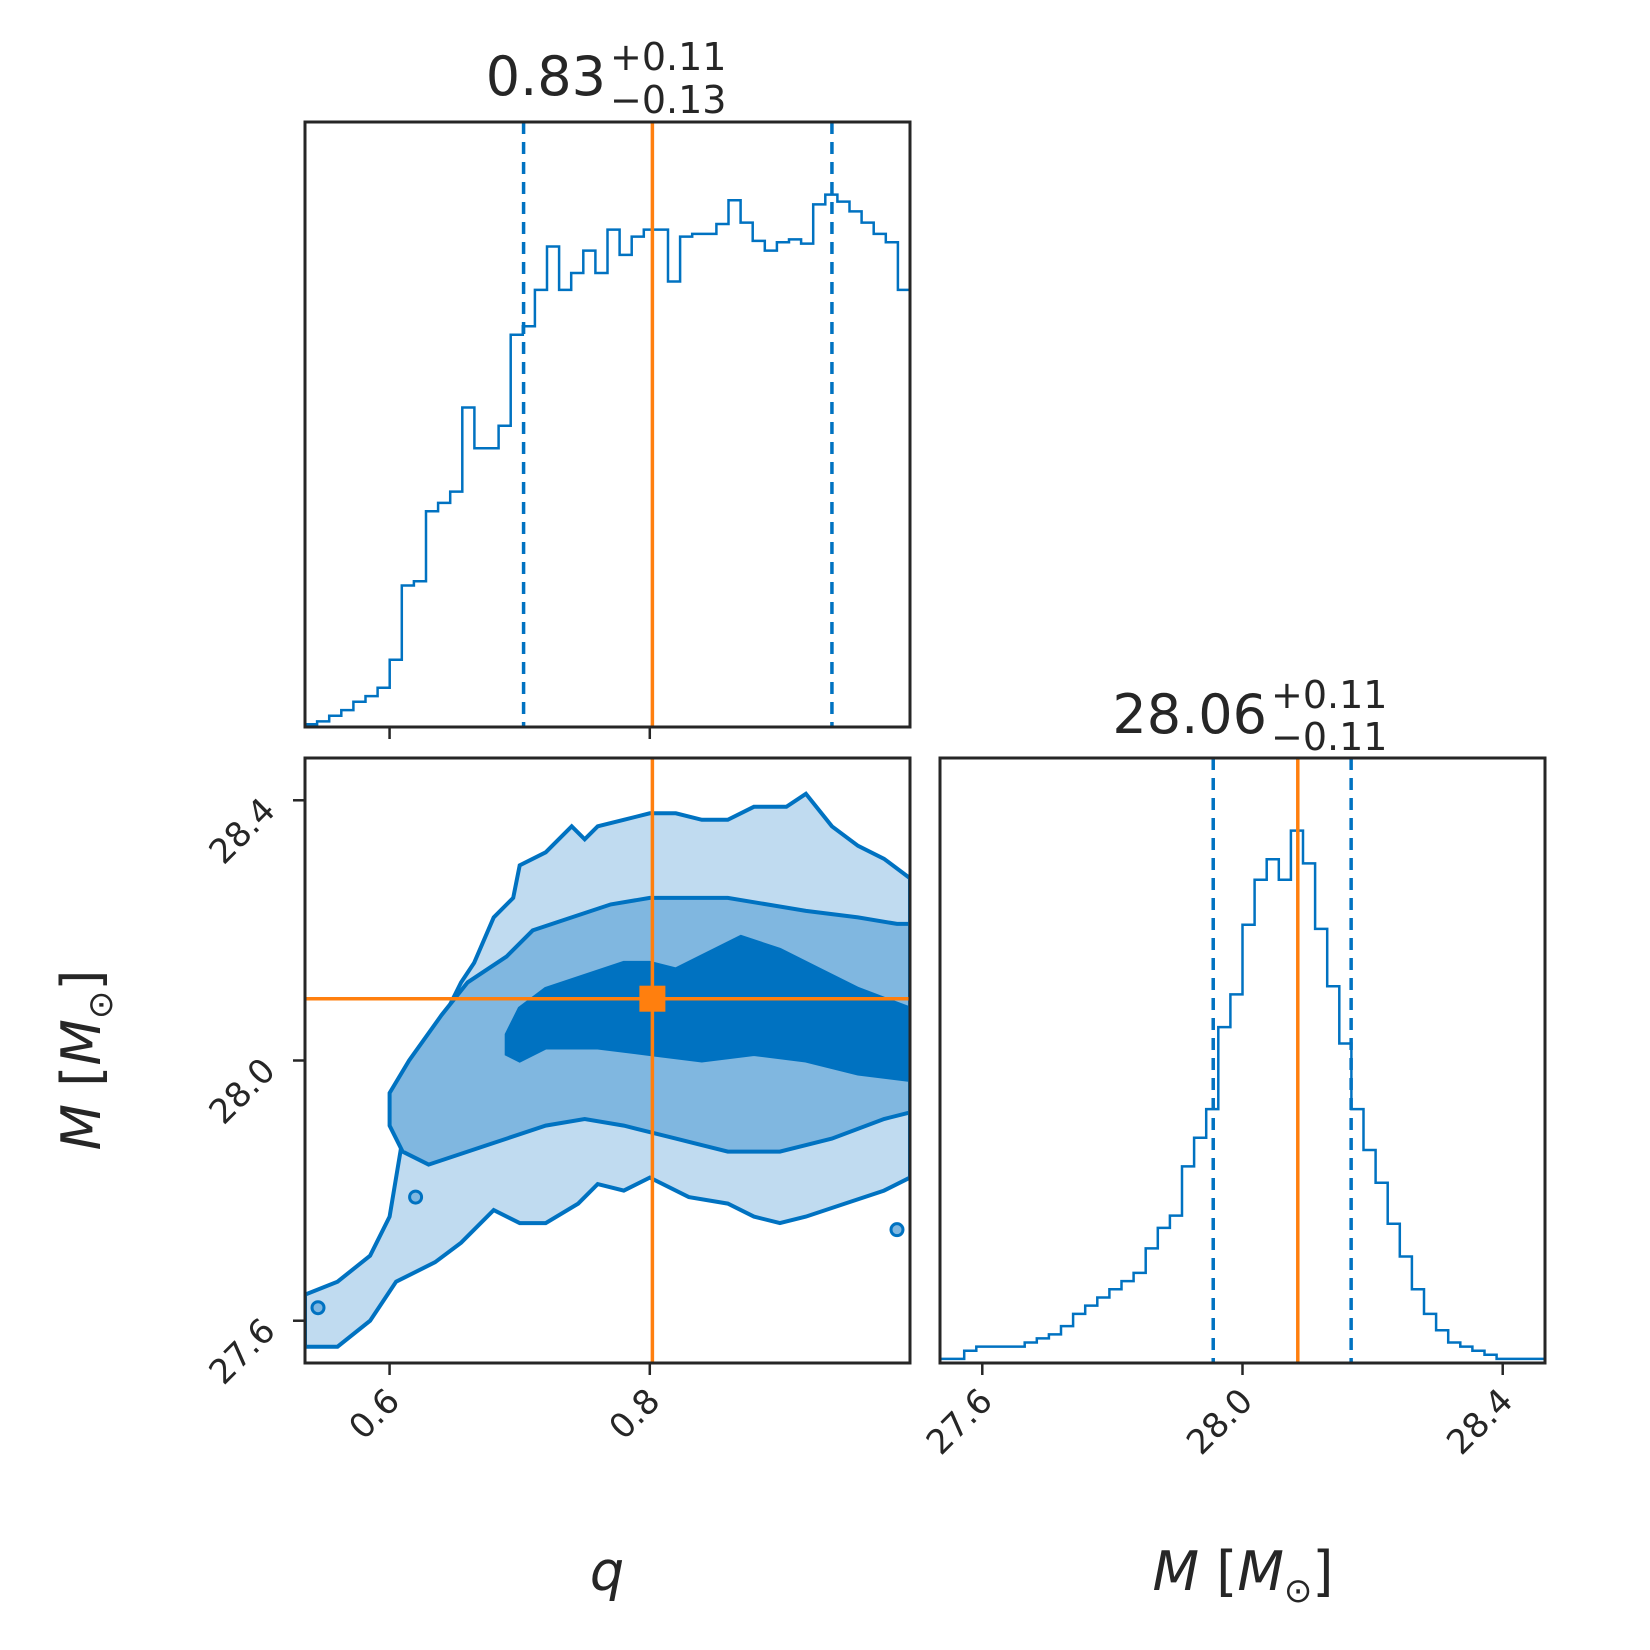 The height and width of the screenshot is (1650, 1650). Describe the element at coordinates (960, 1422) in the screenshot. I see `M-x-tick-label: 27.6` at that location.